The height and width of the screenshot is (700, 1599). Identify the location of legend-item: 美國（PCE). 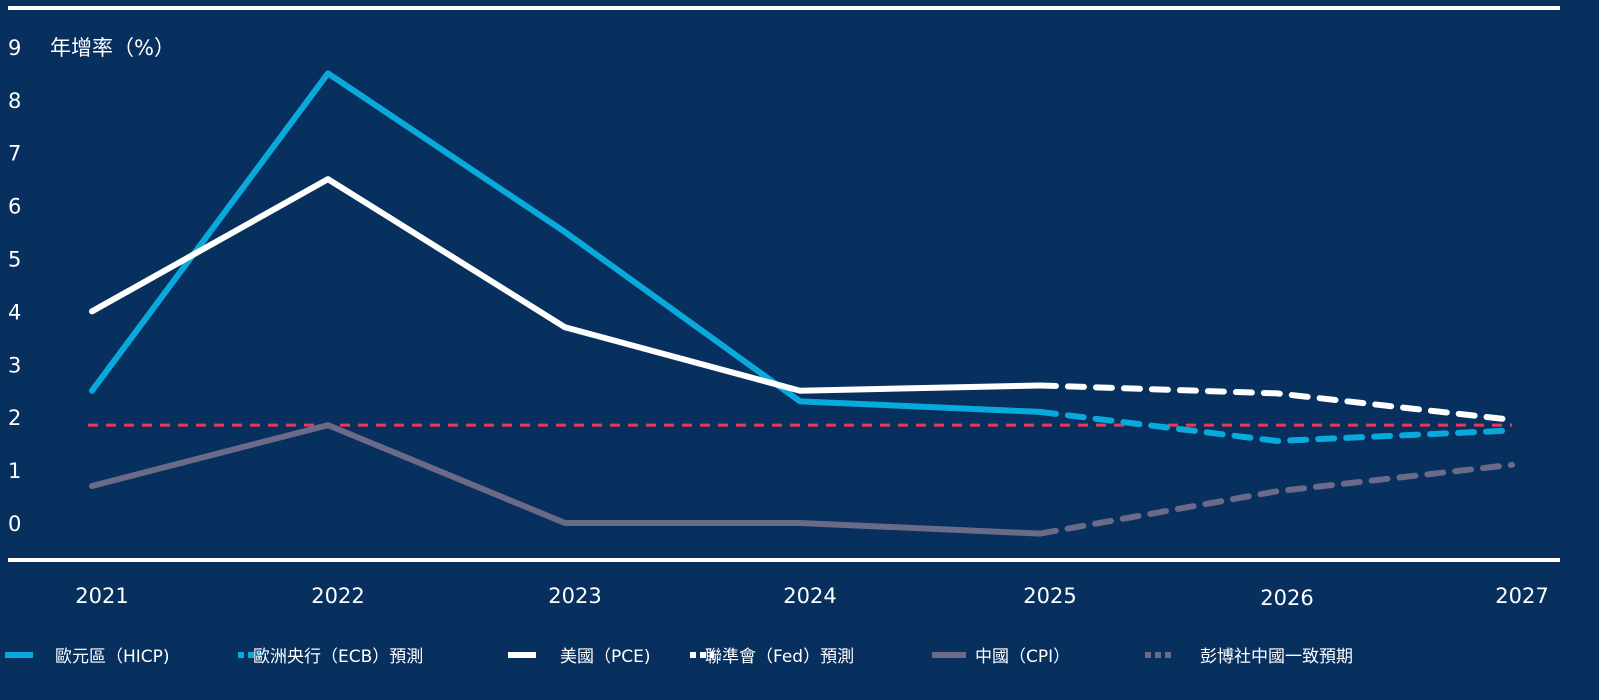
(579, 657).